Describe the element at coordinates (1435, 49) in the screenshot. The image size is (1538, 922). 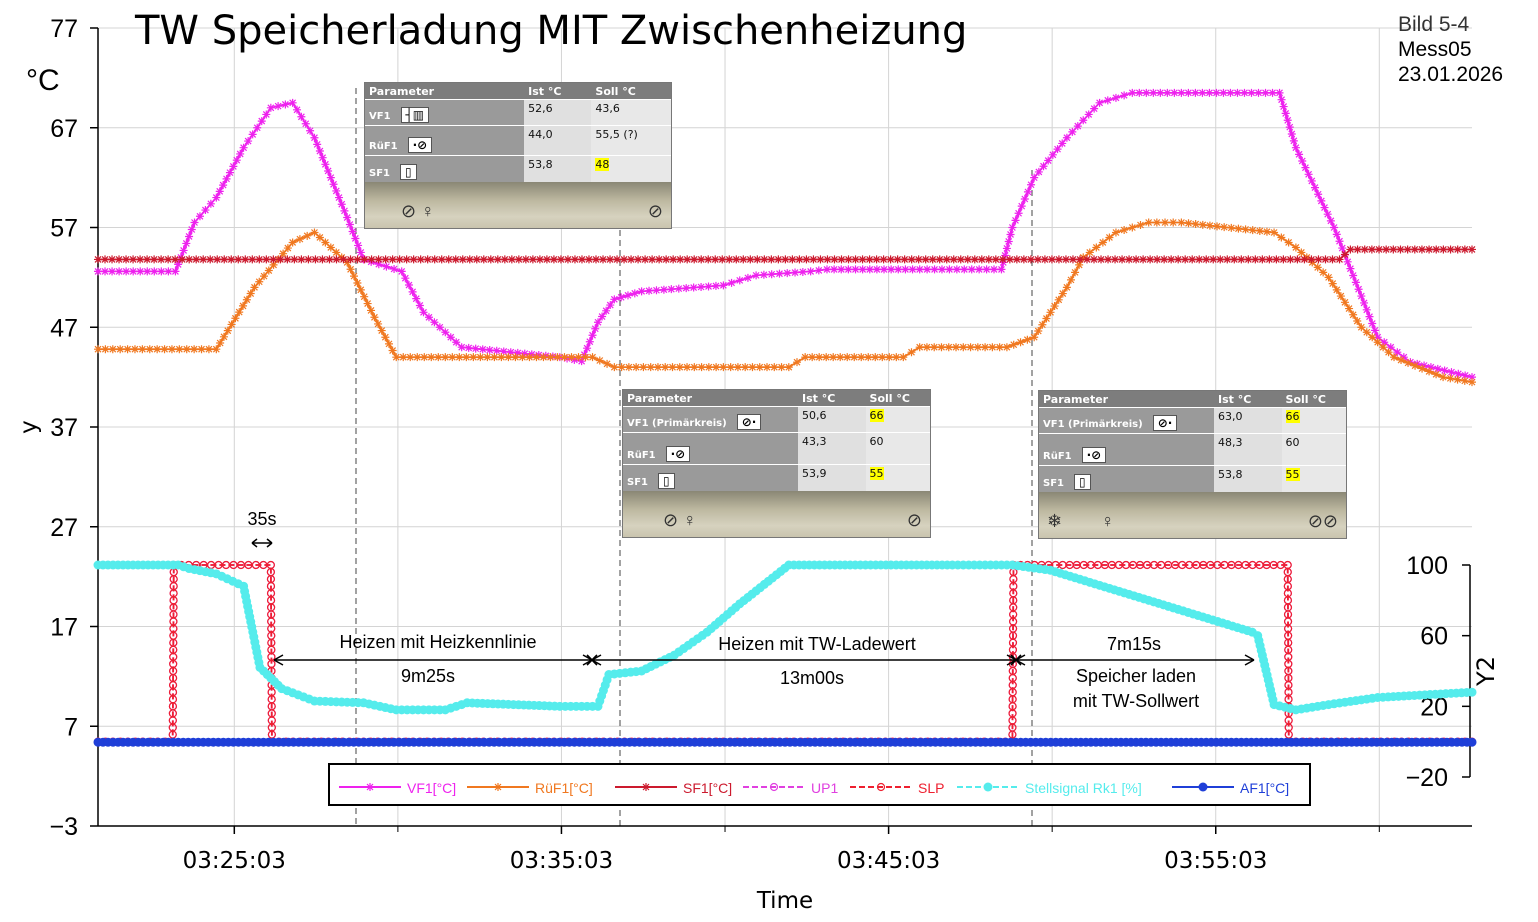
I see `measurement-id: Mess05` at that location.